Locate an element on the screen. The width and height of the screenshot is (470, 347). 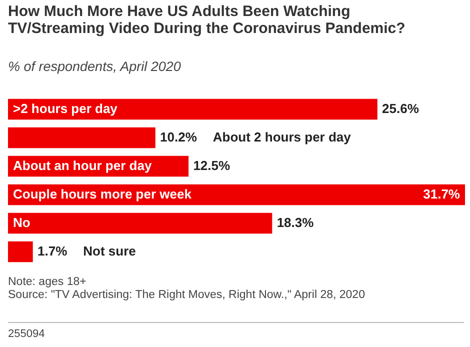
source-note: Source: "TV Advertising: The Right Moves, Right Now.," April 28, 2020 is located at coordinates (186, 295).